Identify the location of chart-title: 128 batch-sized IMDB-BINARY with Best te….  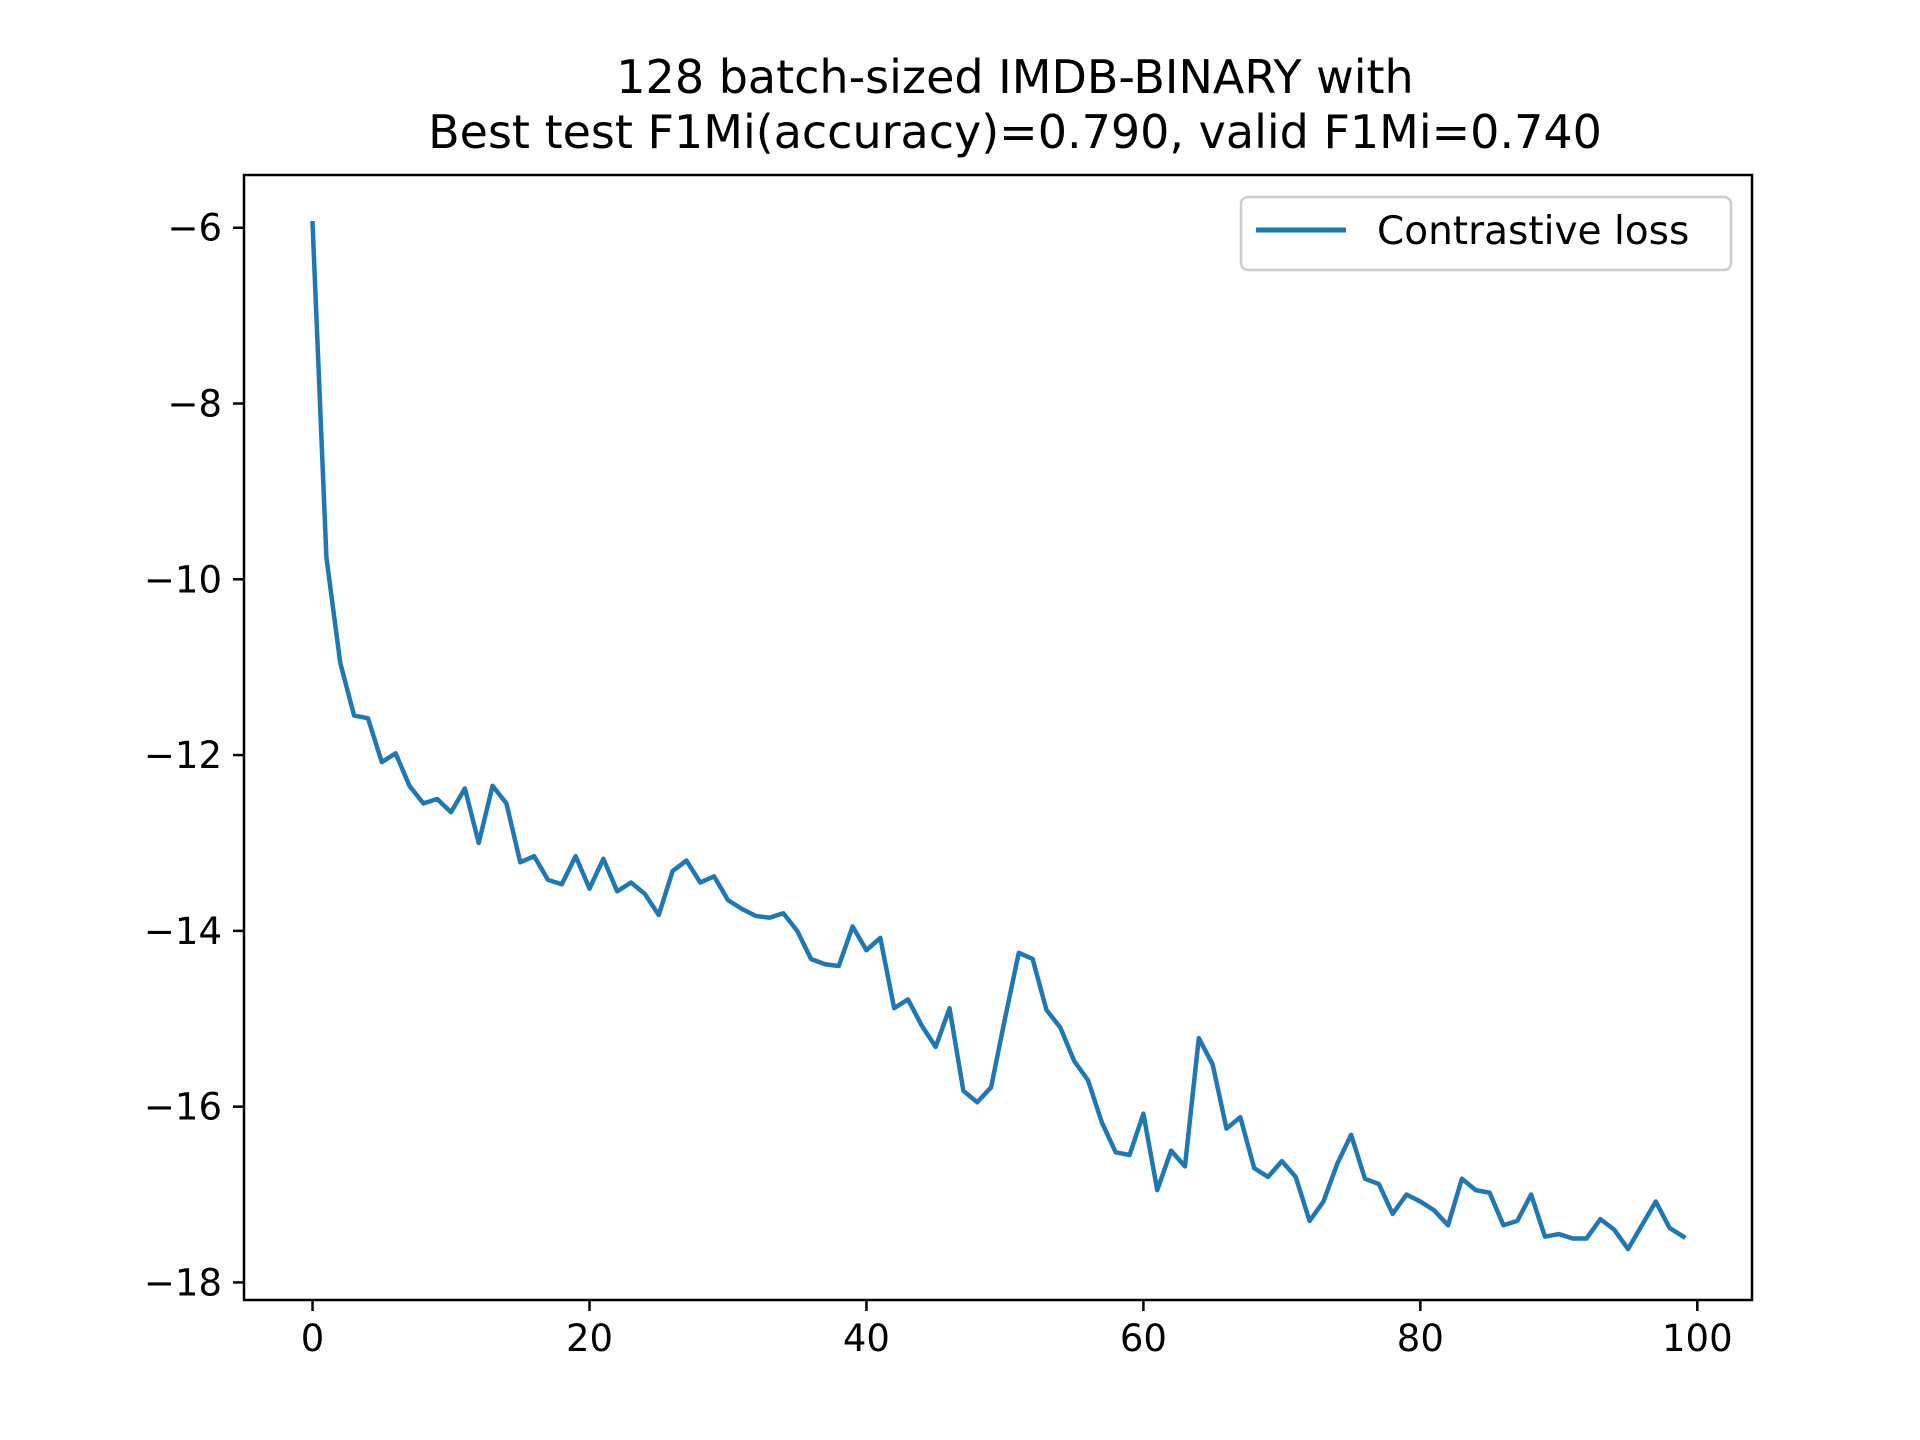
(1015, 104).